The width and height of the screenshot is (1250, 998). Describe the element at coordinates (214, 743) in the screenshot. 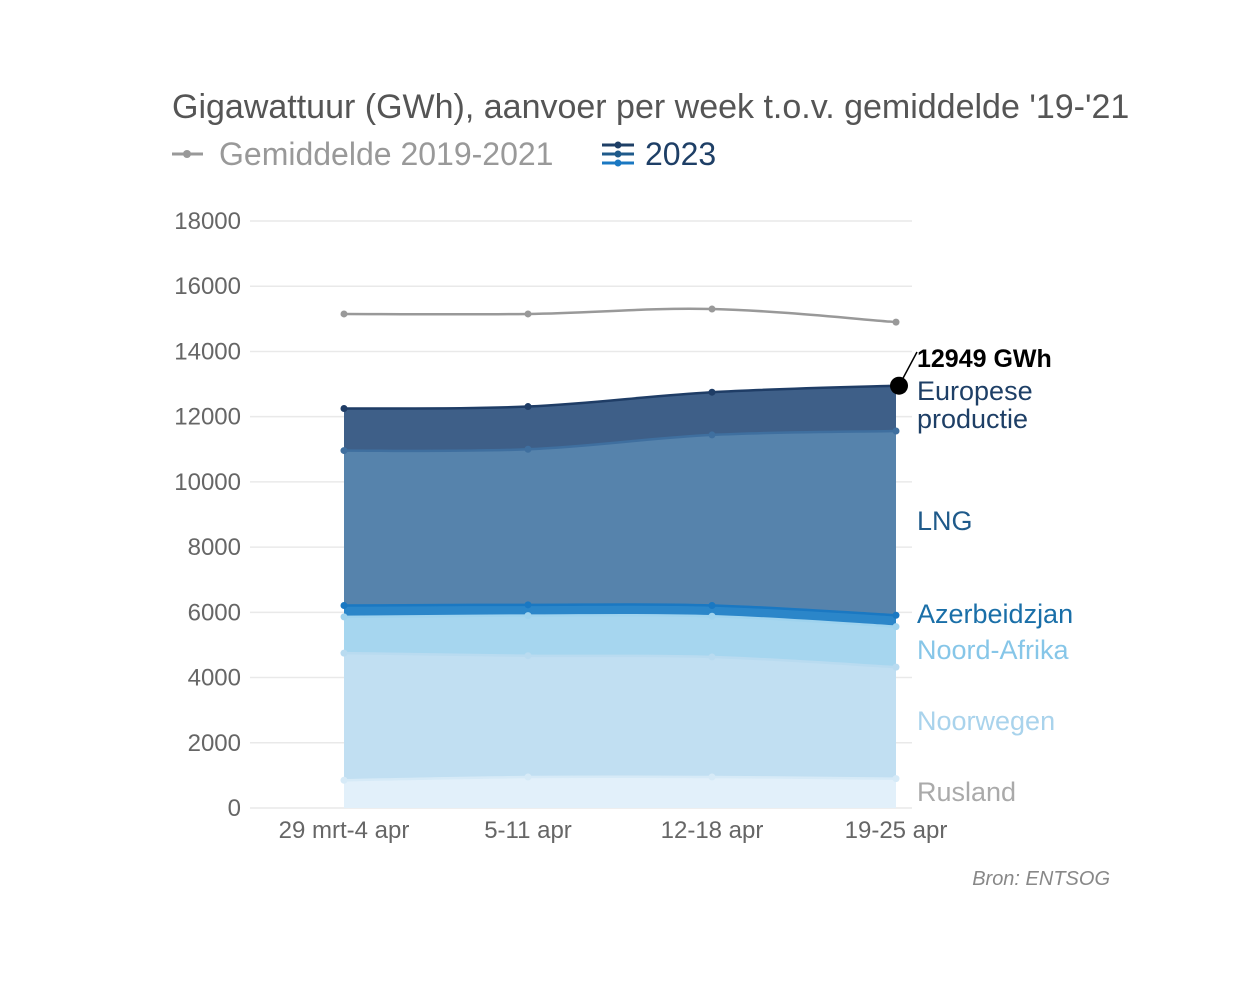

I see `y-tick-label: 2000` at that location.